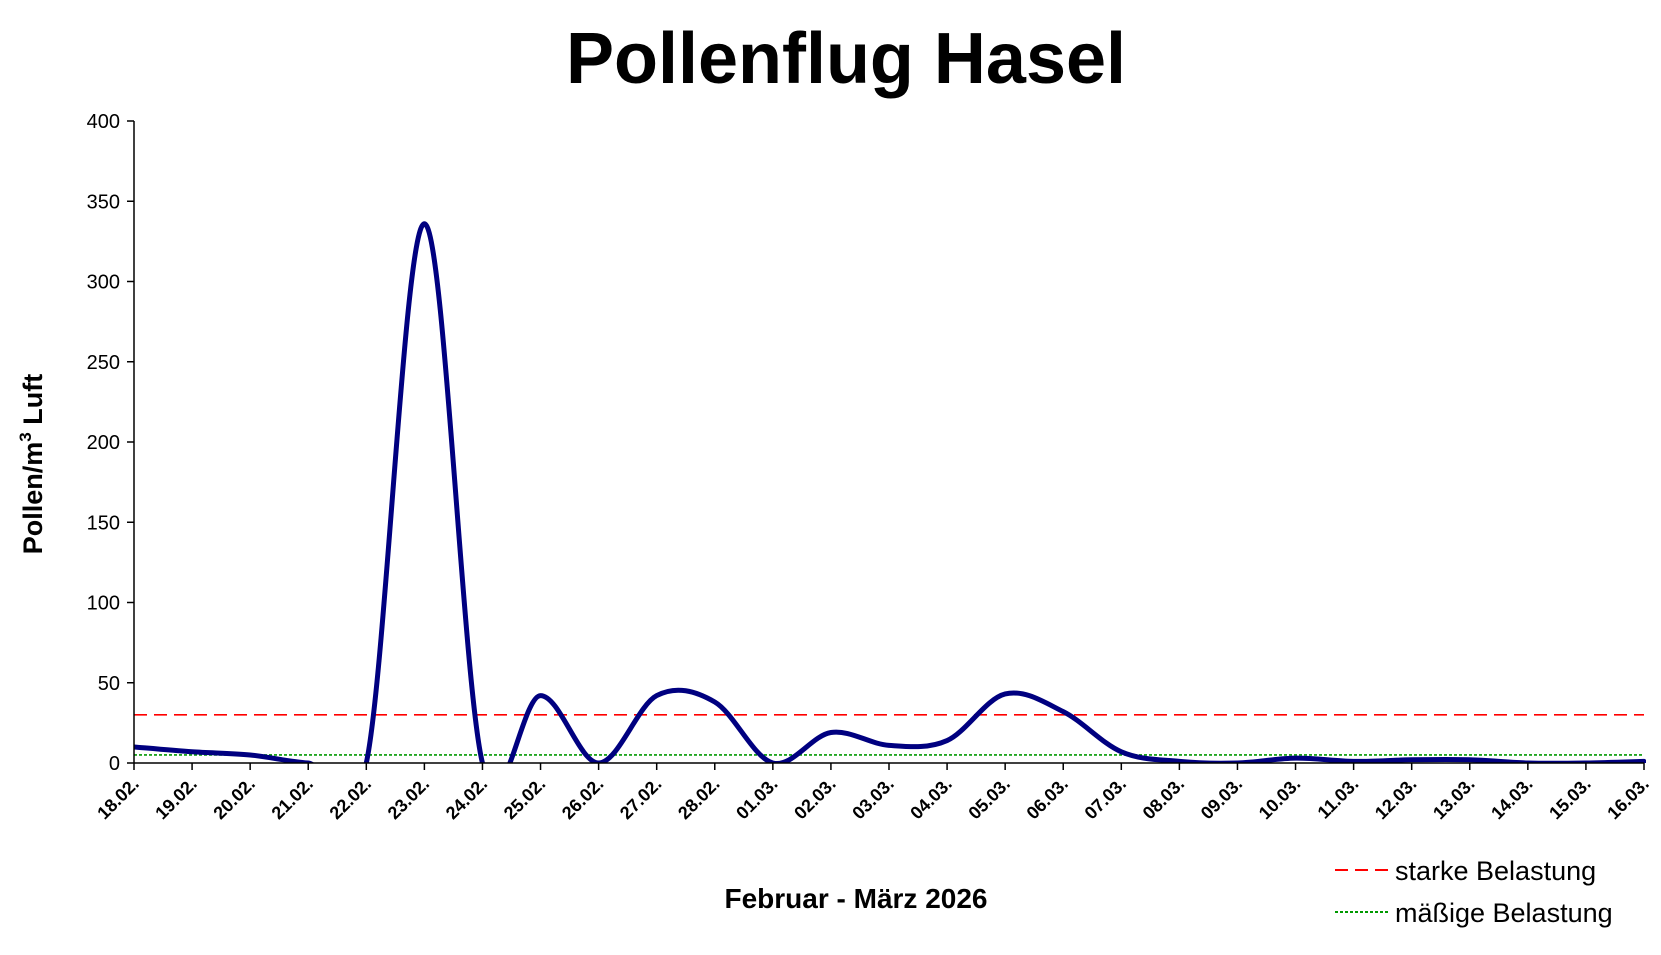 This screenshot has width=1661, height=955. What do you see at coordinates (114, 764) in the screenshot?
I see `y-tick-label: 0` at bounding box center [114, 764].